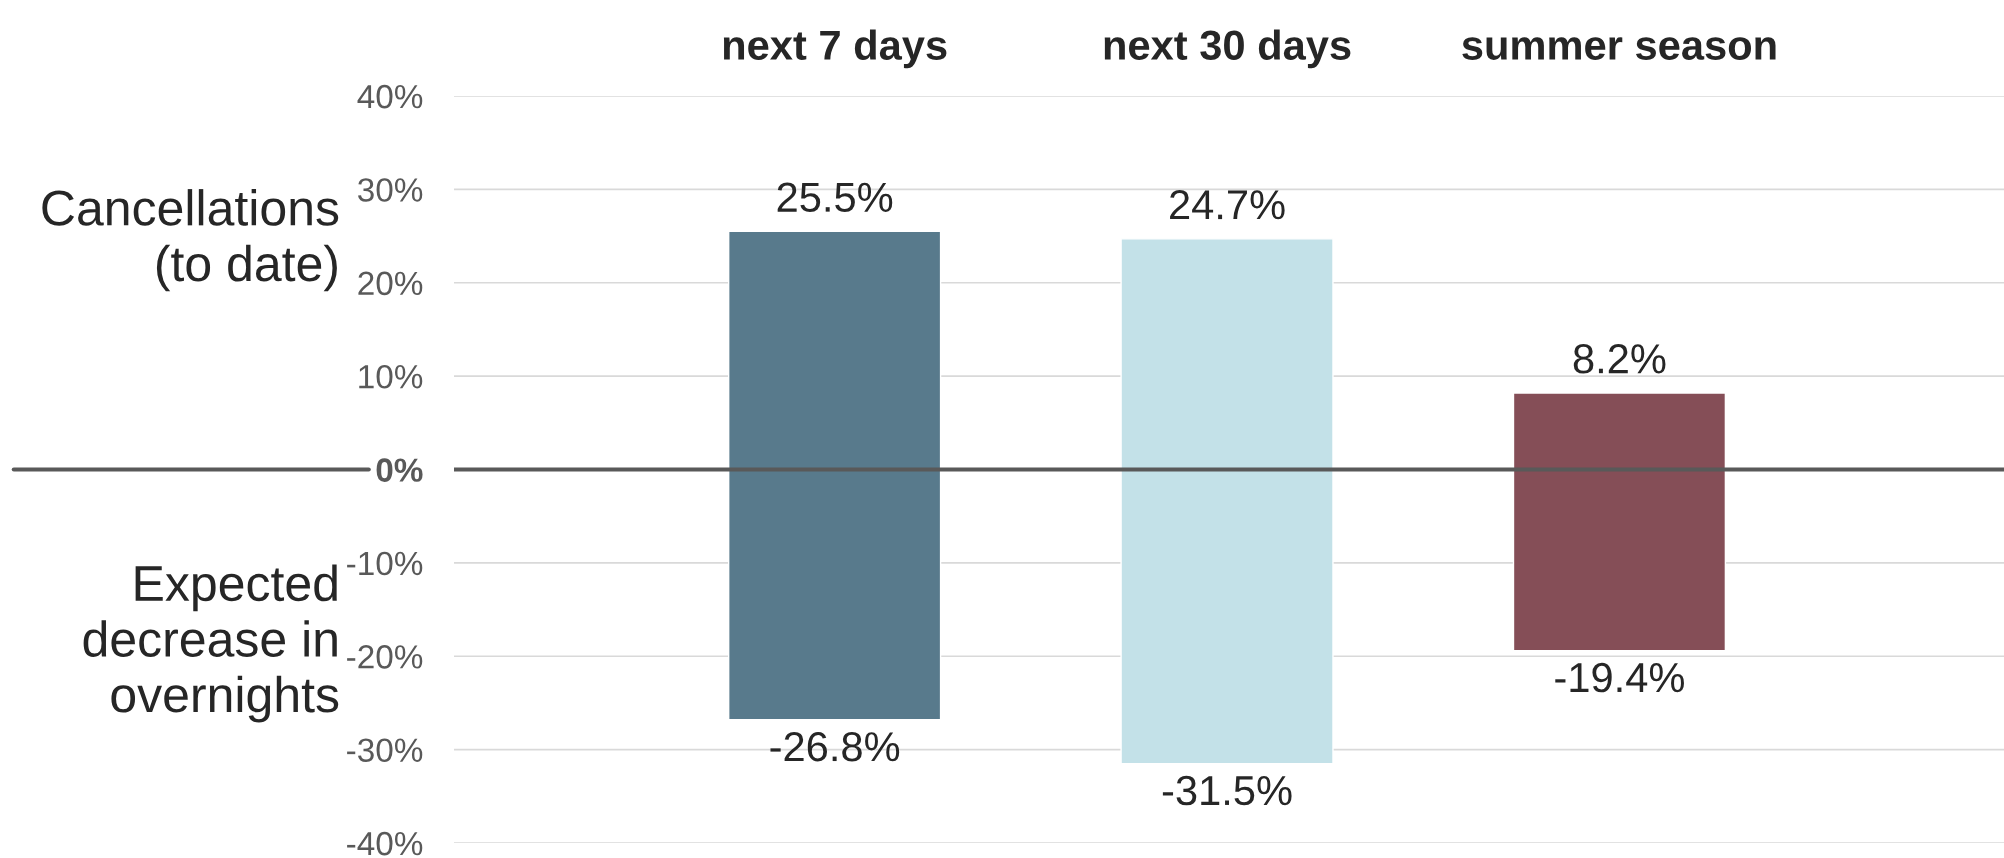 The height and width of the screenshot is (858, 2004). What do you see at coordinates (385, 563) in the screenshot?
I see `y-tick-label: -10%` at bounding box center [385, 563].